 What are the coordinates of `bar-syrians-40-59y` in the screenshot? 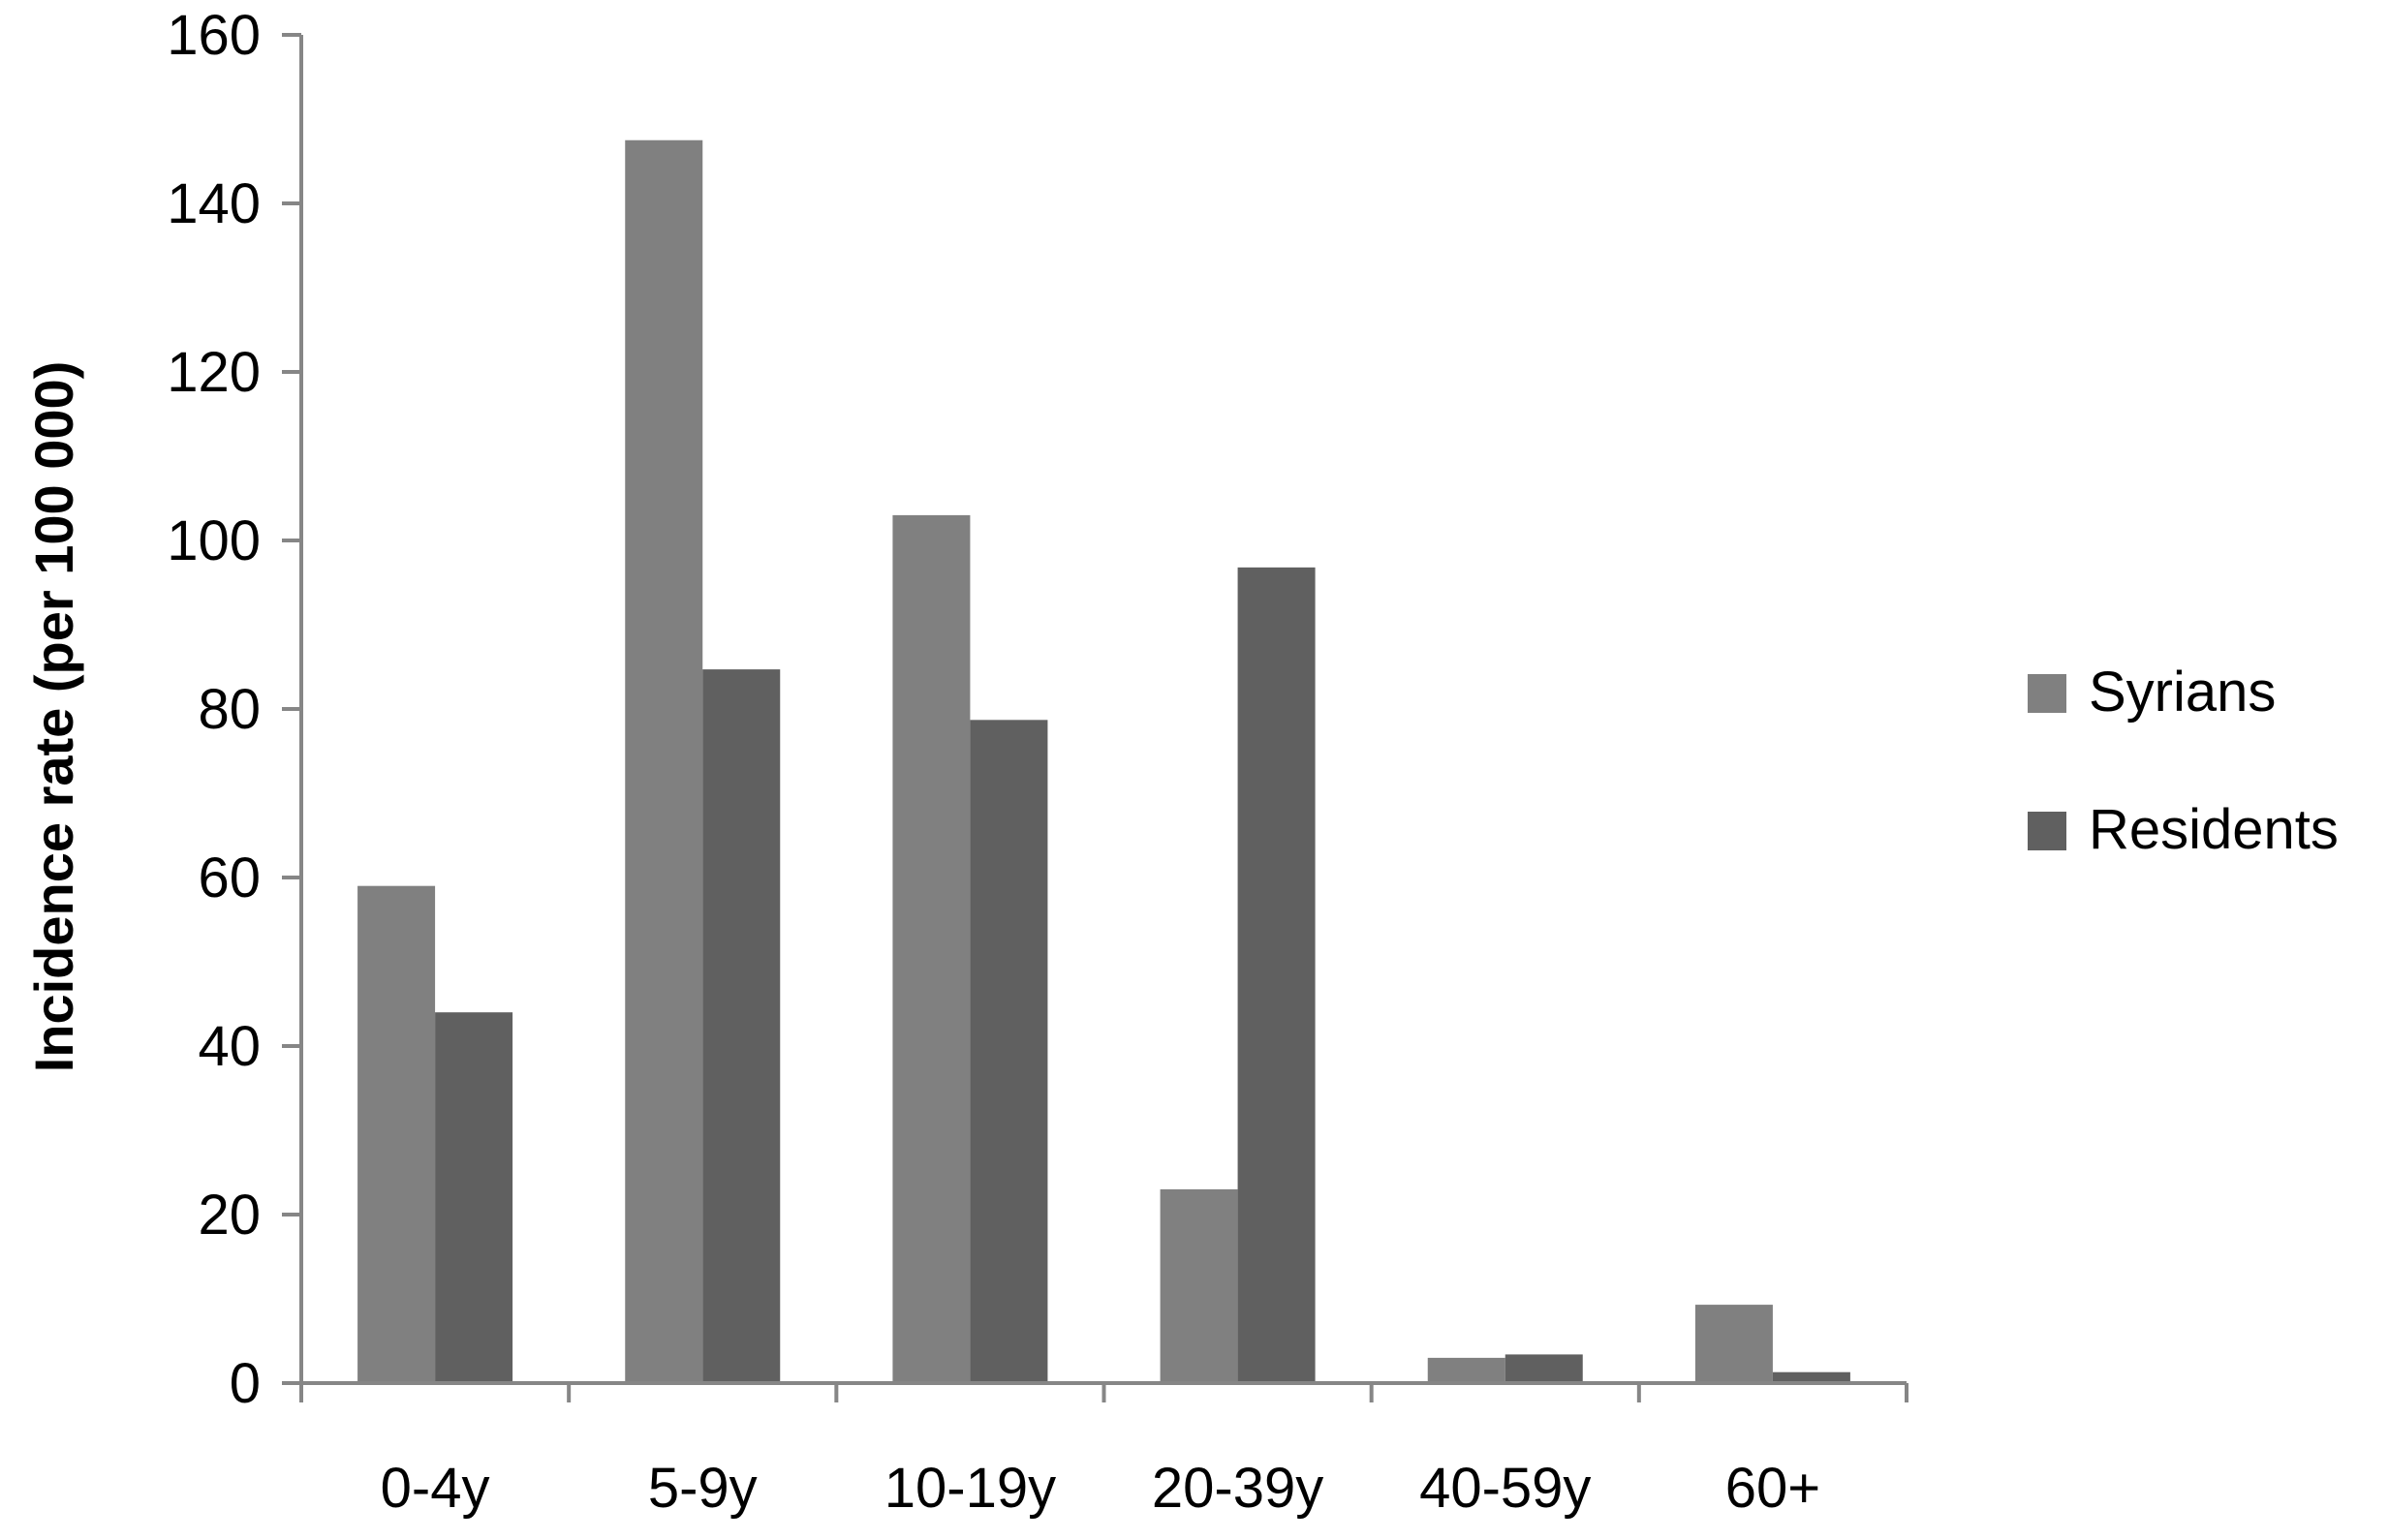 It's located at (1466, 1370).